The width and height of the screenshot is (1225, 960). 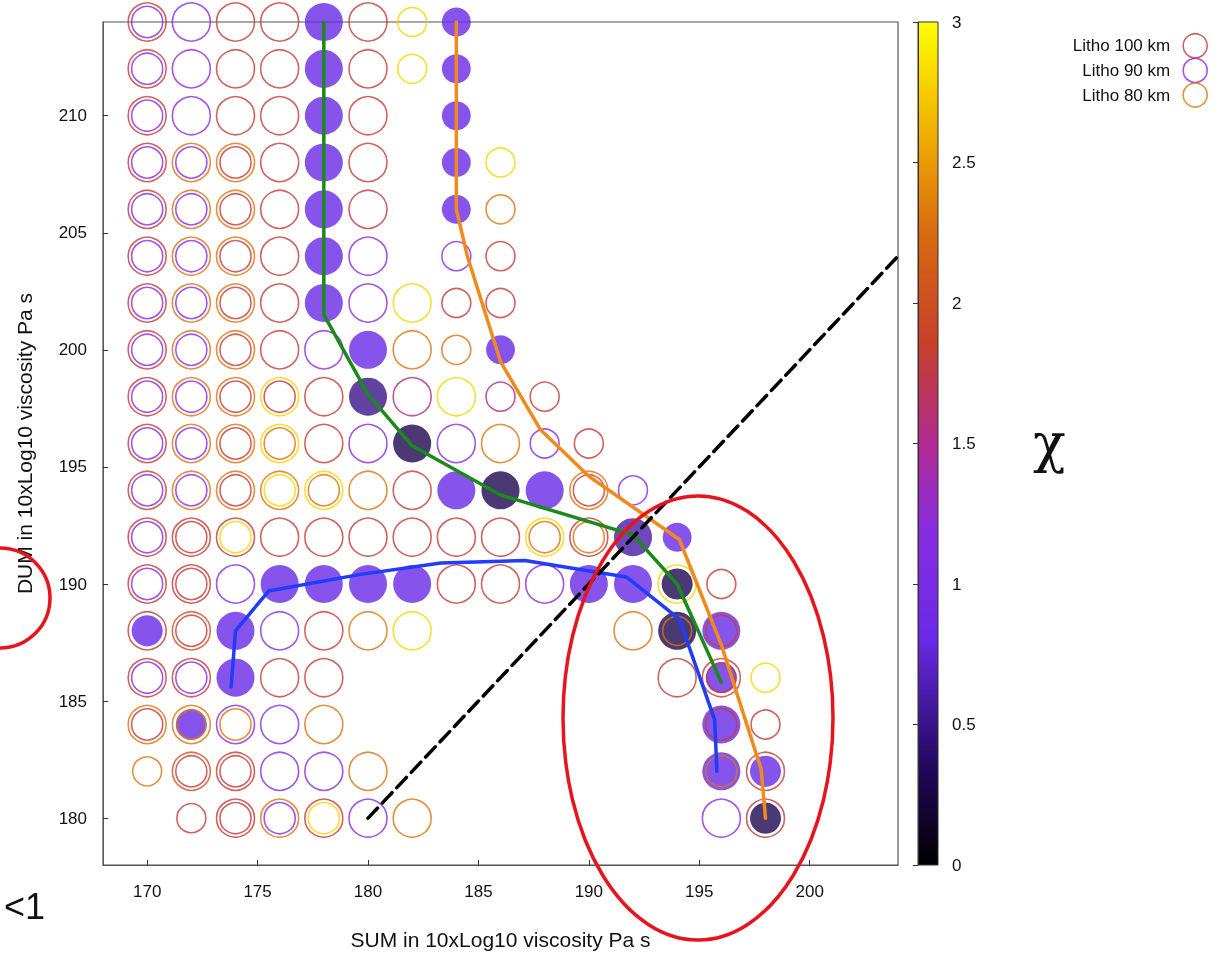 I want to click on legend-label: Litho 80 km, so click(x=1126, y=95).